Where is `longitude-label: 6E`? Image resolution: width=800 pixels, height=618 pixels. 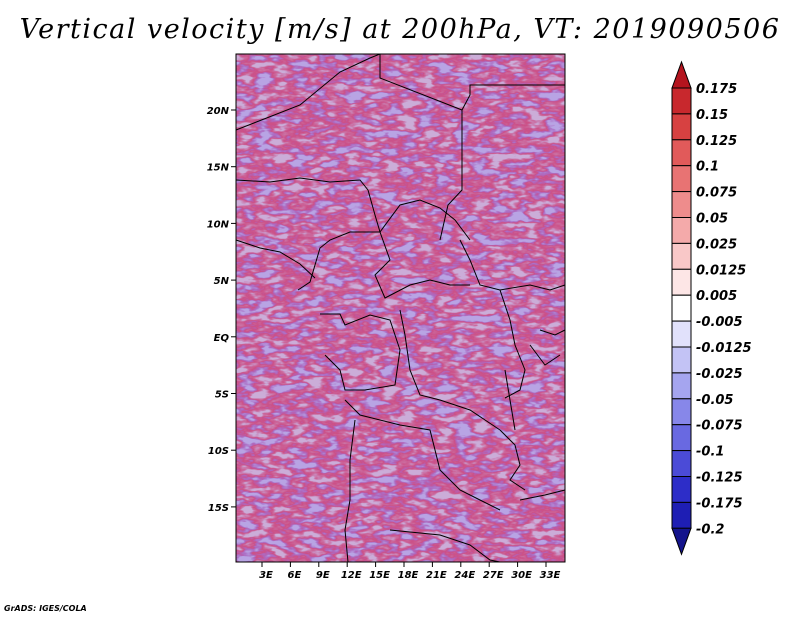
longitude-label: 6E is located at coordinates (295, 575).